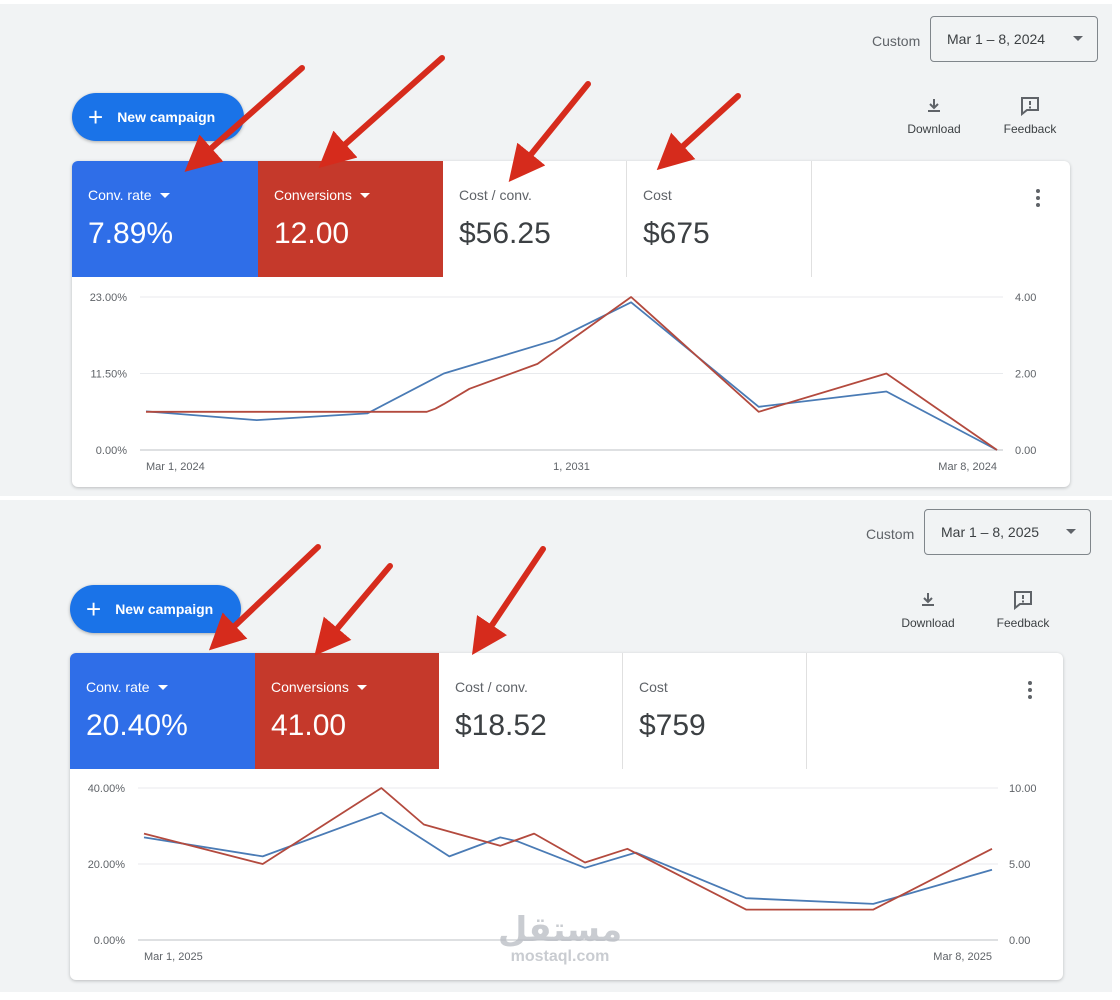 The image size is (1120, 1000). I want to click on metric-value: $18.52, so click(501, 725).